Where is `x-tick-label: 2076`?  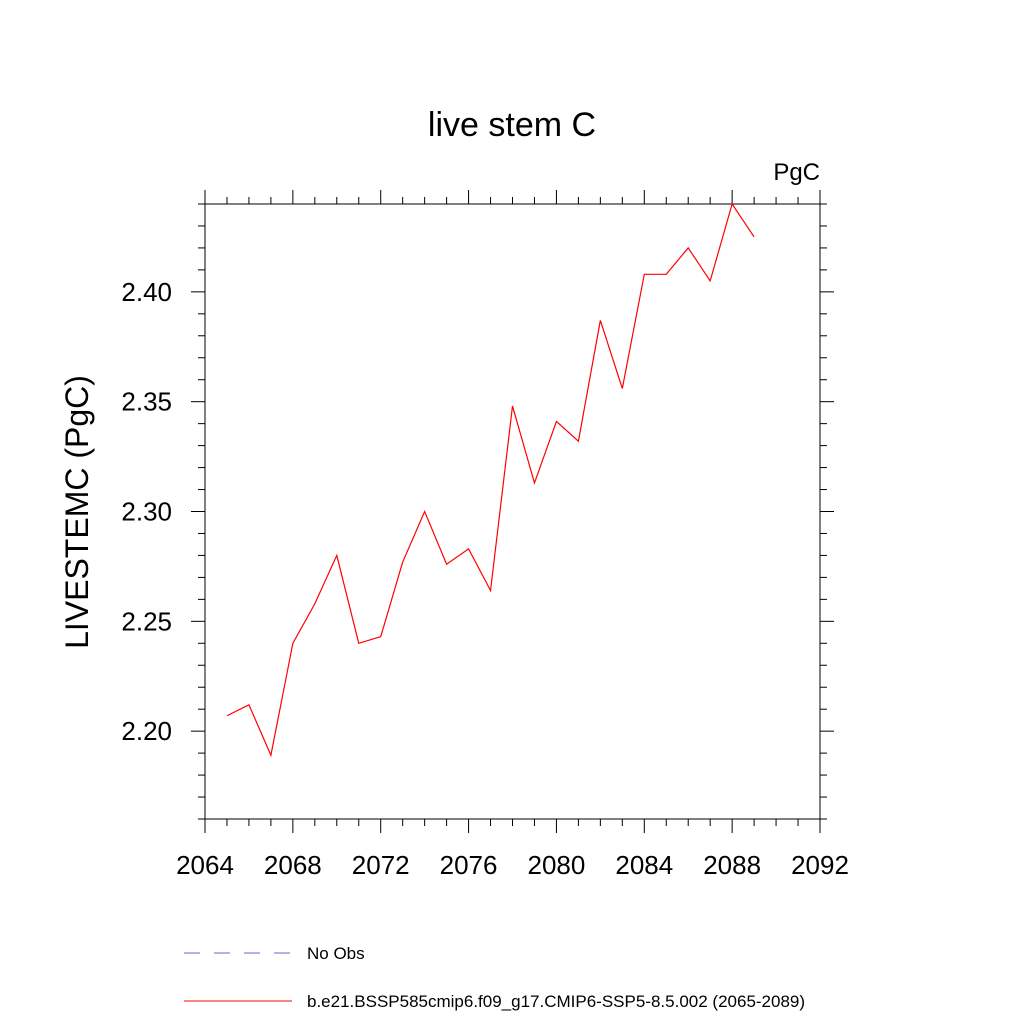 x-tick-label: 2076 is located at coordinates (469, 865).